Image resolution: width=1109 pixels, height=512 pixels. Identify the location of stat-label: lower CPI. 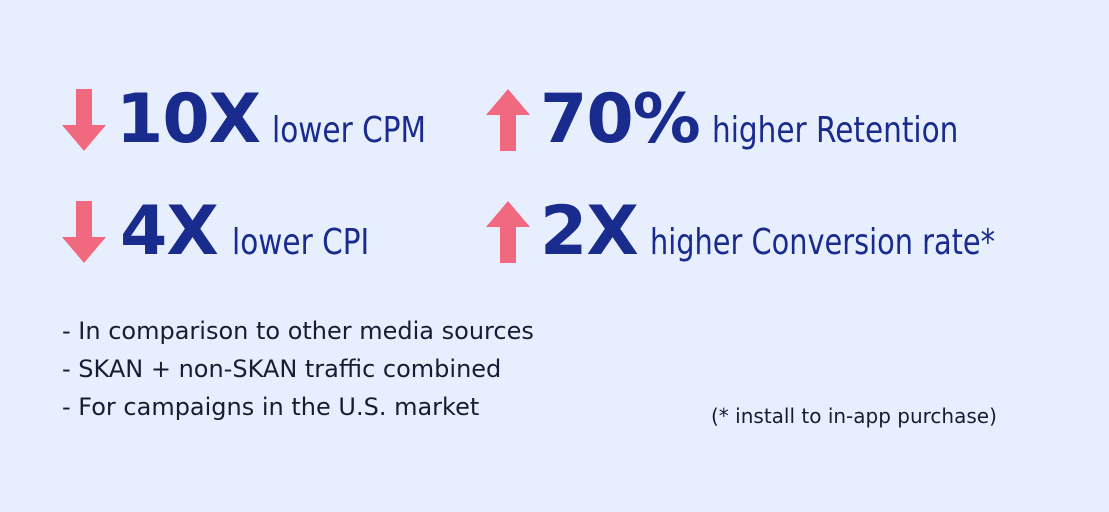
(300, 242).